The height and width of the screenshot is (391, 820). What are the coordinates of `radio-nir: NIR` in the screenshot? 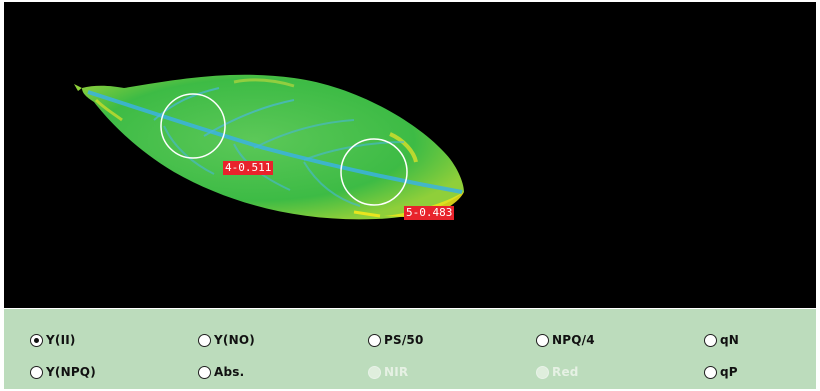 It's located at (388, 372).